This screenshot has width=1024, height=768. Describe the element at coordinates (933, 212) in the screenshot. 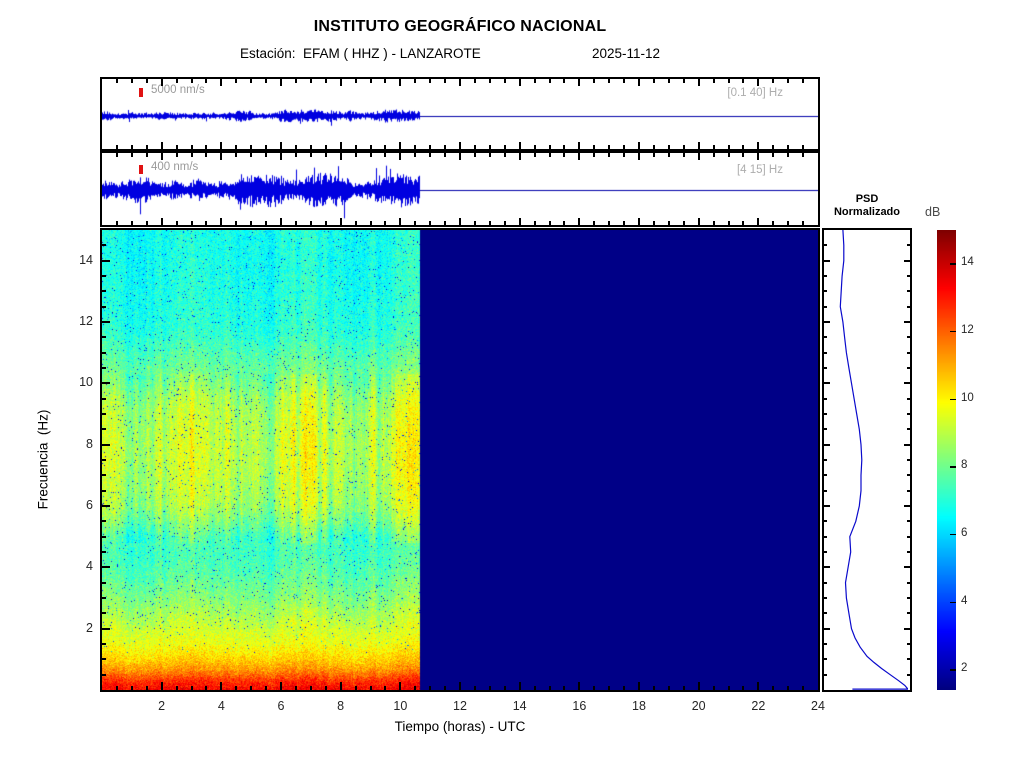

I see `colorbar-label: dB` at that location.